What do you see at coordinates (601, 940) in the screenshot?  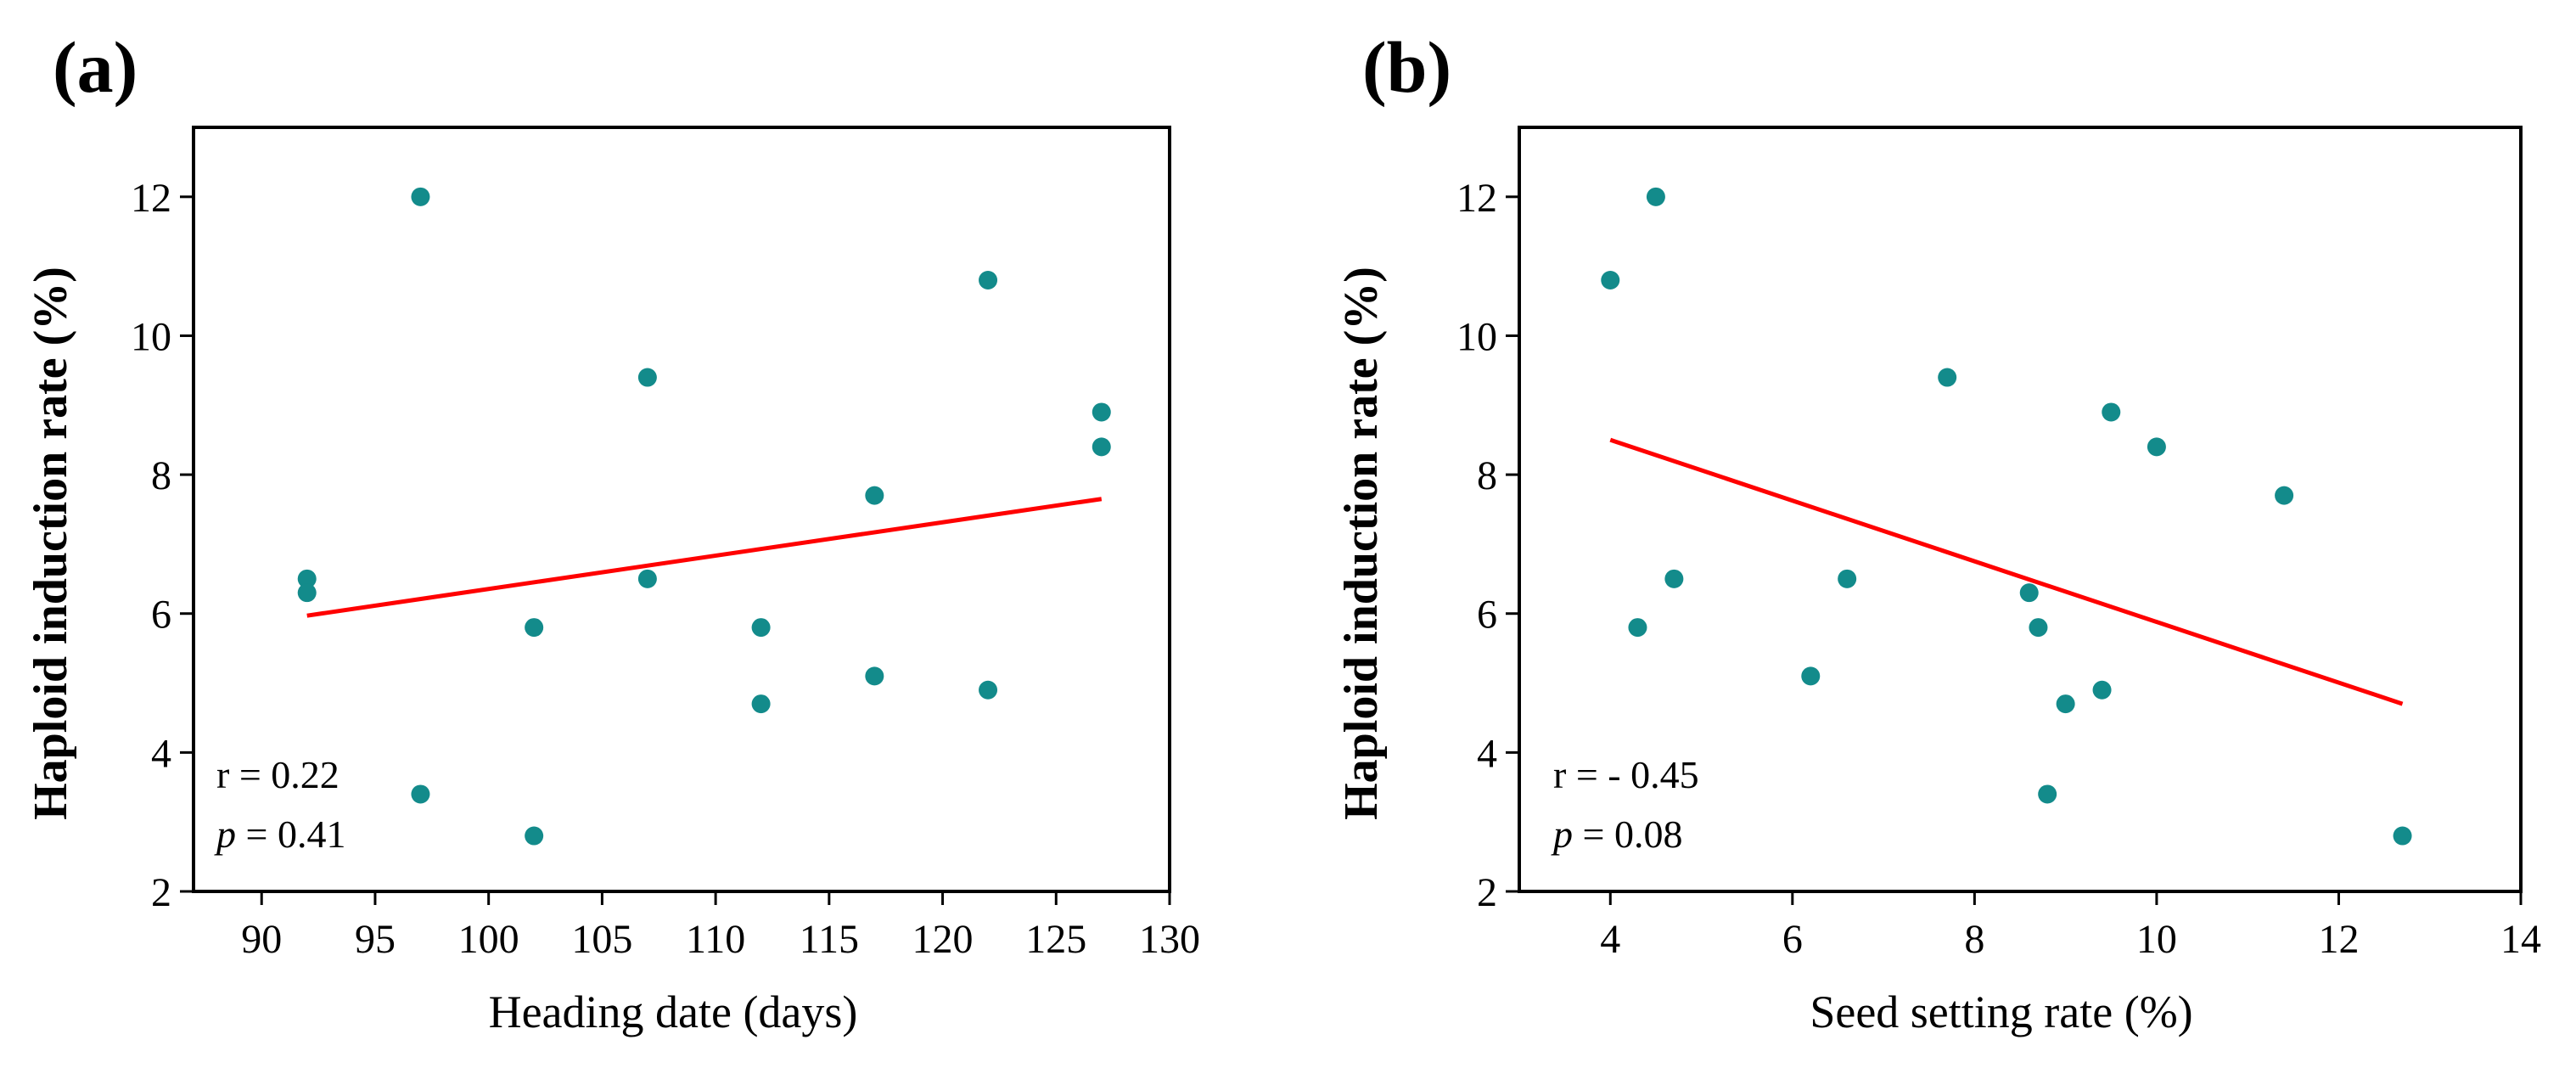 I see `x-tick-label-a-3: 105` at bounding box center [601, 940].